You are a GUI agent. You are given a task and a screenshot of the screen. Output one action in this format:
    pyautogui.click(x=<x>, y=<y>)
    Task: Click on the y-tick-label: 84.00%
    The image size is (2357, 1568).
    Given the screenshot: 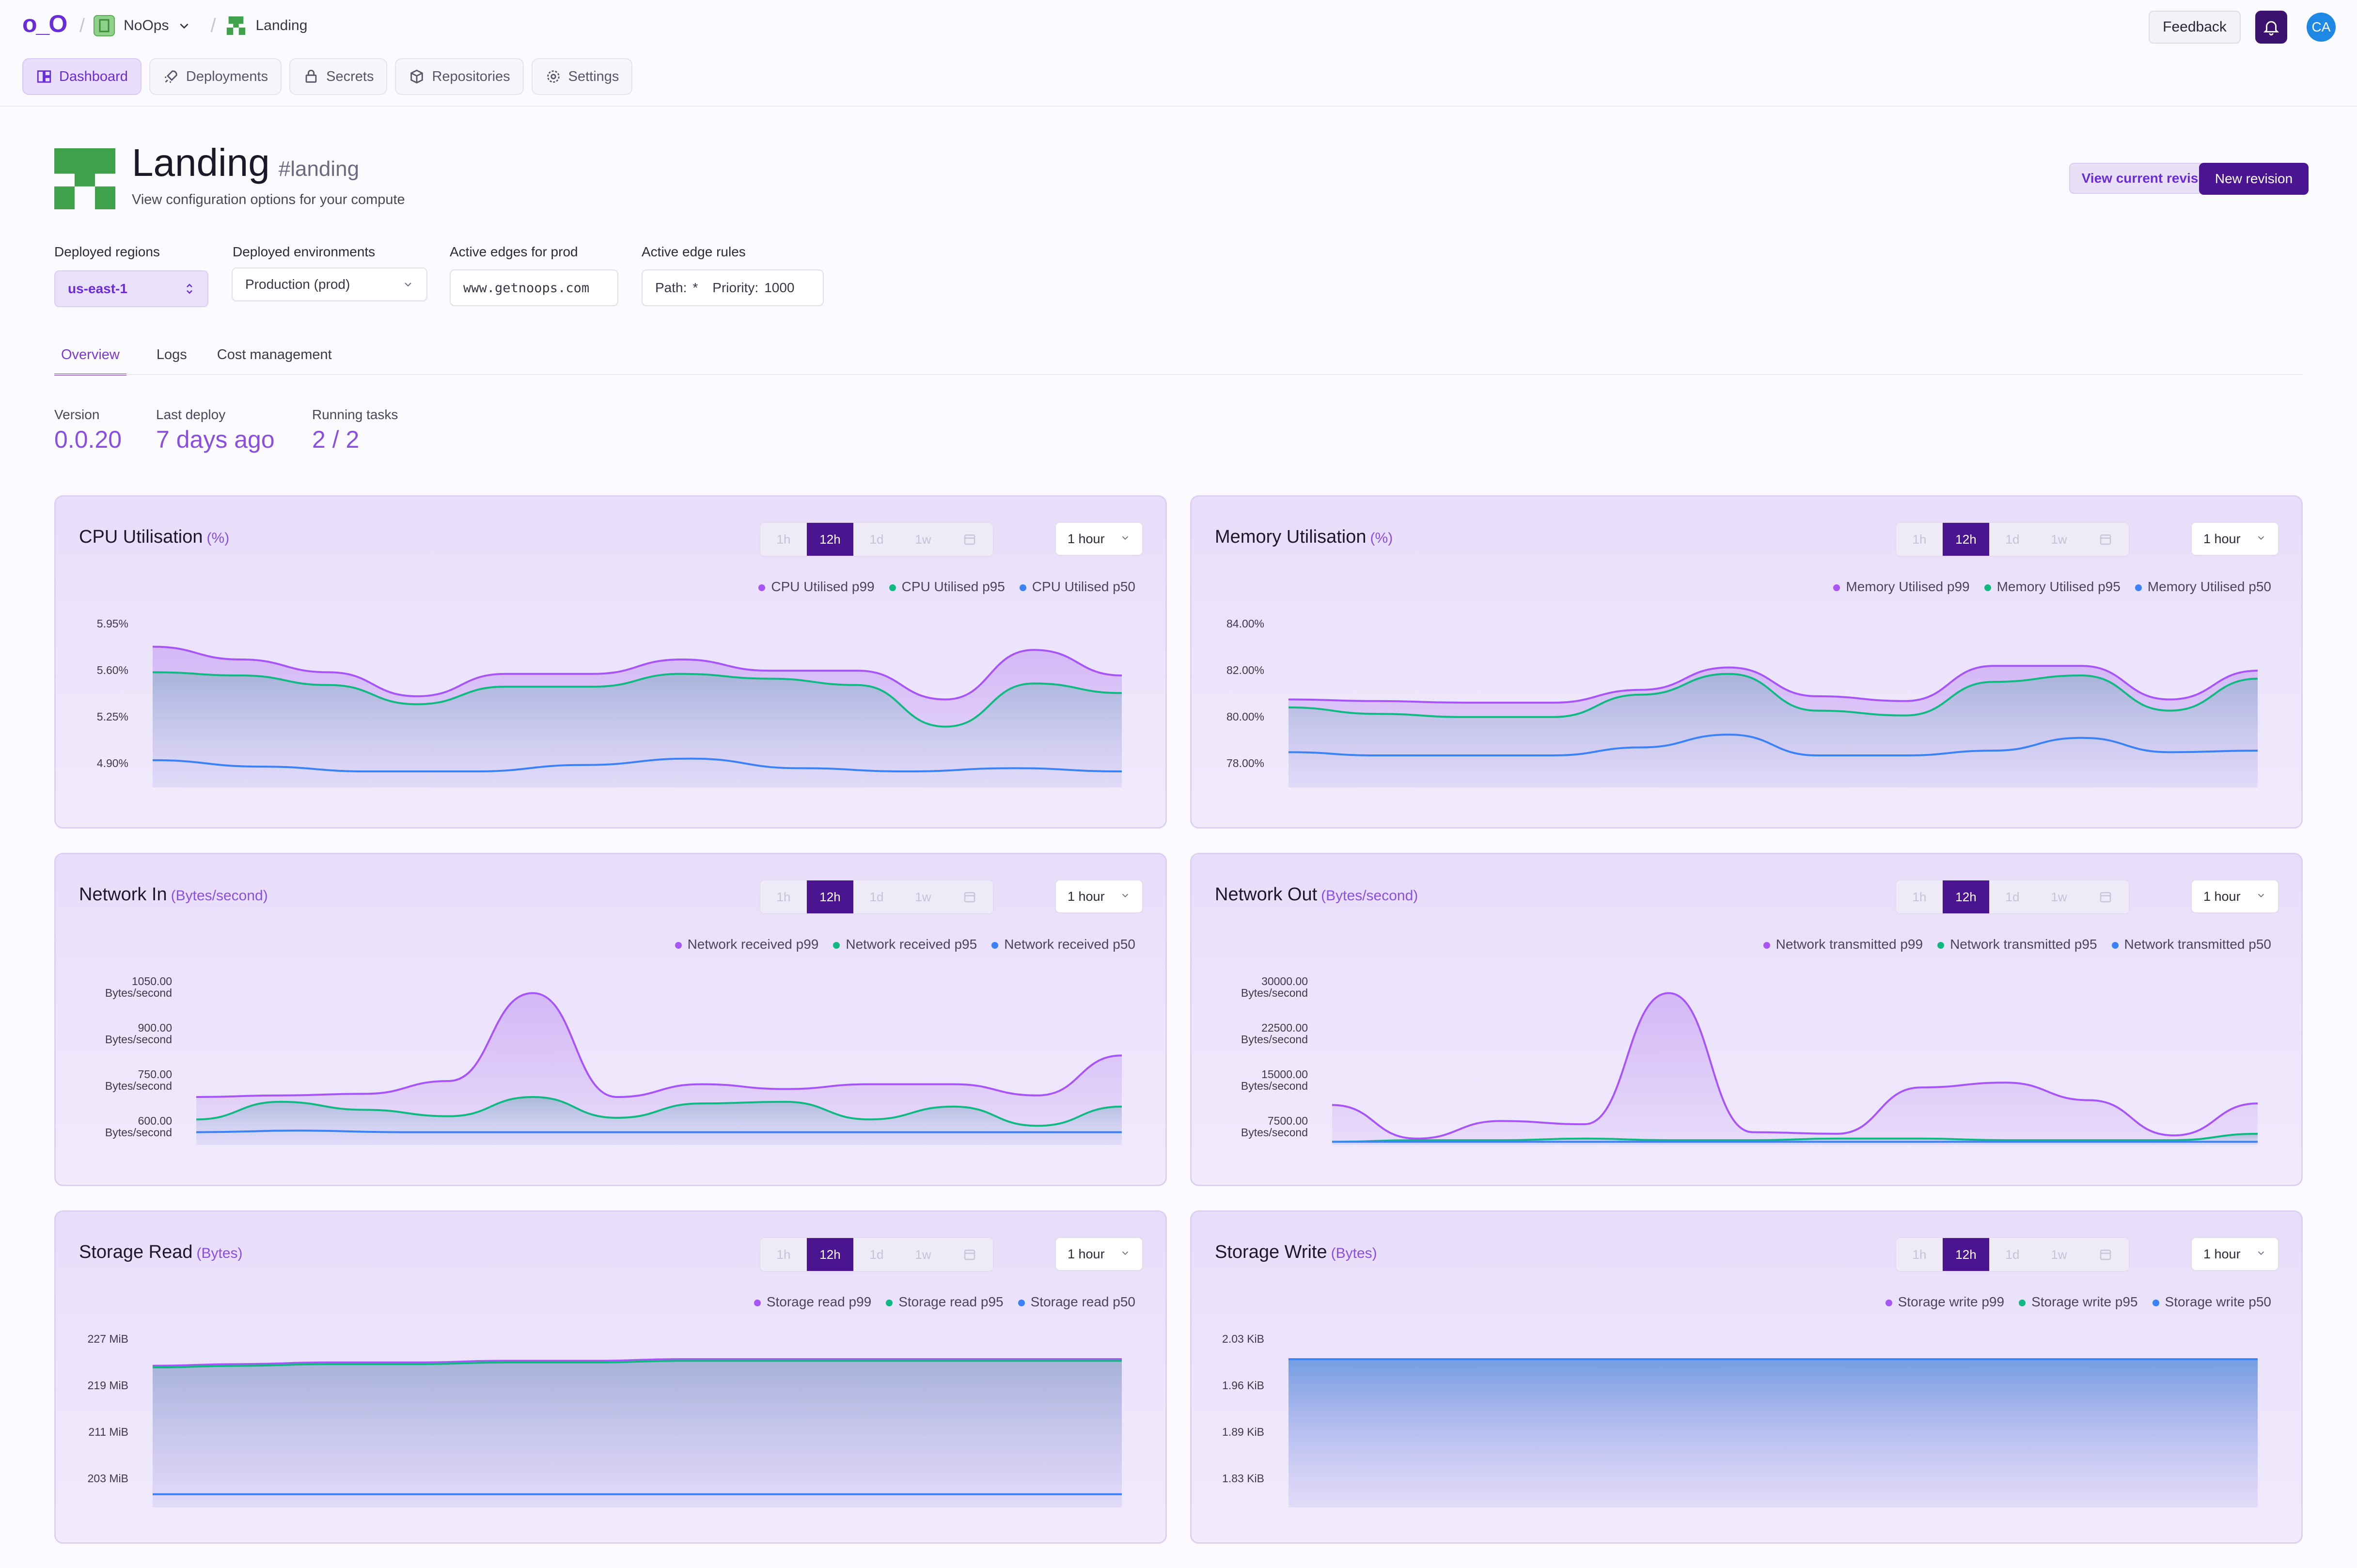 What is the action you would take?
    pyautogui.click(x=1245, y=624)
    